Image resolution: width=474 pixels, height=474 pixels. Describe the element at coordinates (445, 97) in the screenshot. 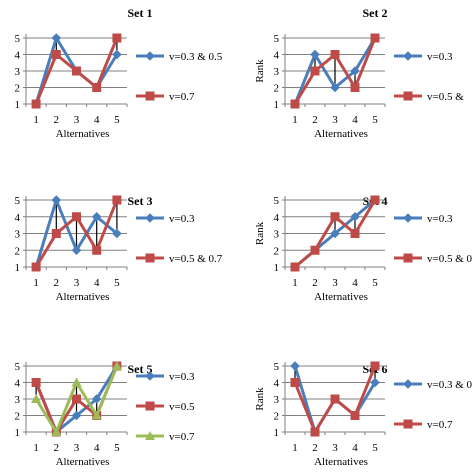

I see `legend-label: v=0.5 &` at that location.